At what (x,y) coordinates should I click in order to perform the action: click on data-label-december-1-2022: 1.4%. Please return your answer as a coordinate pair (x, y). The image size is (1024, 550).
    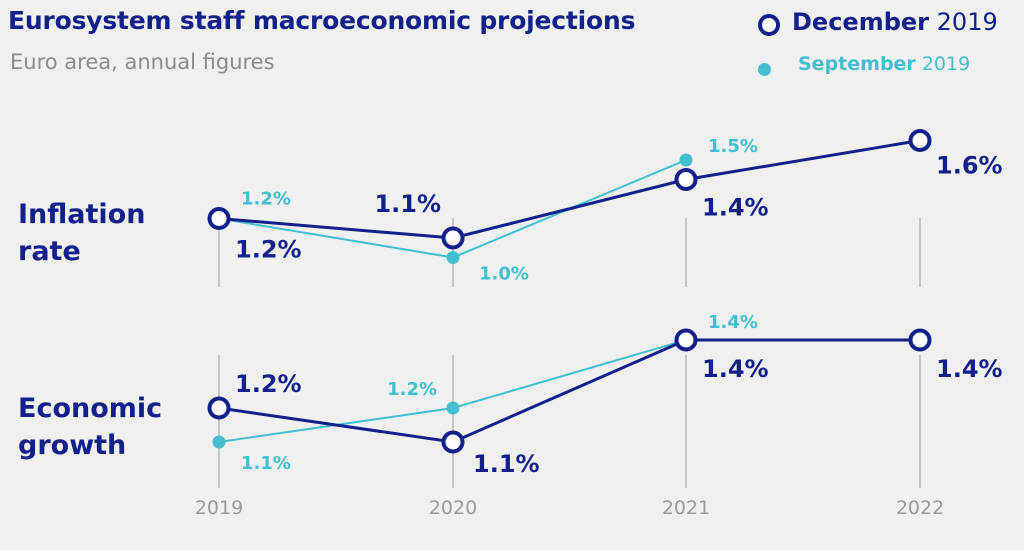
    Looking at the image, I should click on (969, 369).